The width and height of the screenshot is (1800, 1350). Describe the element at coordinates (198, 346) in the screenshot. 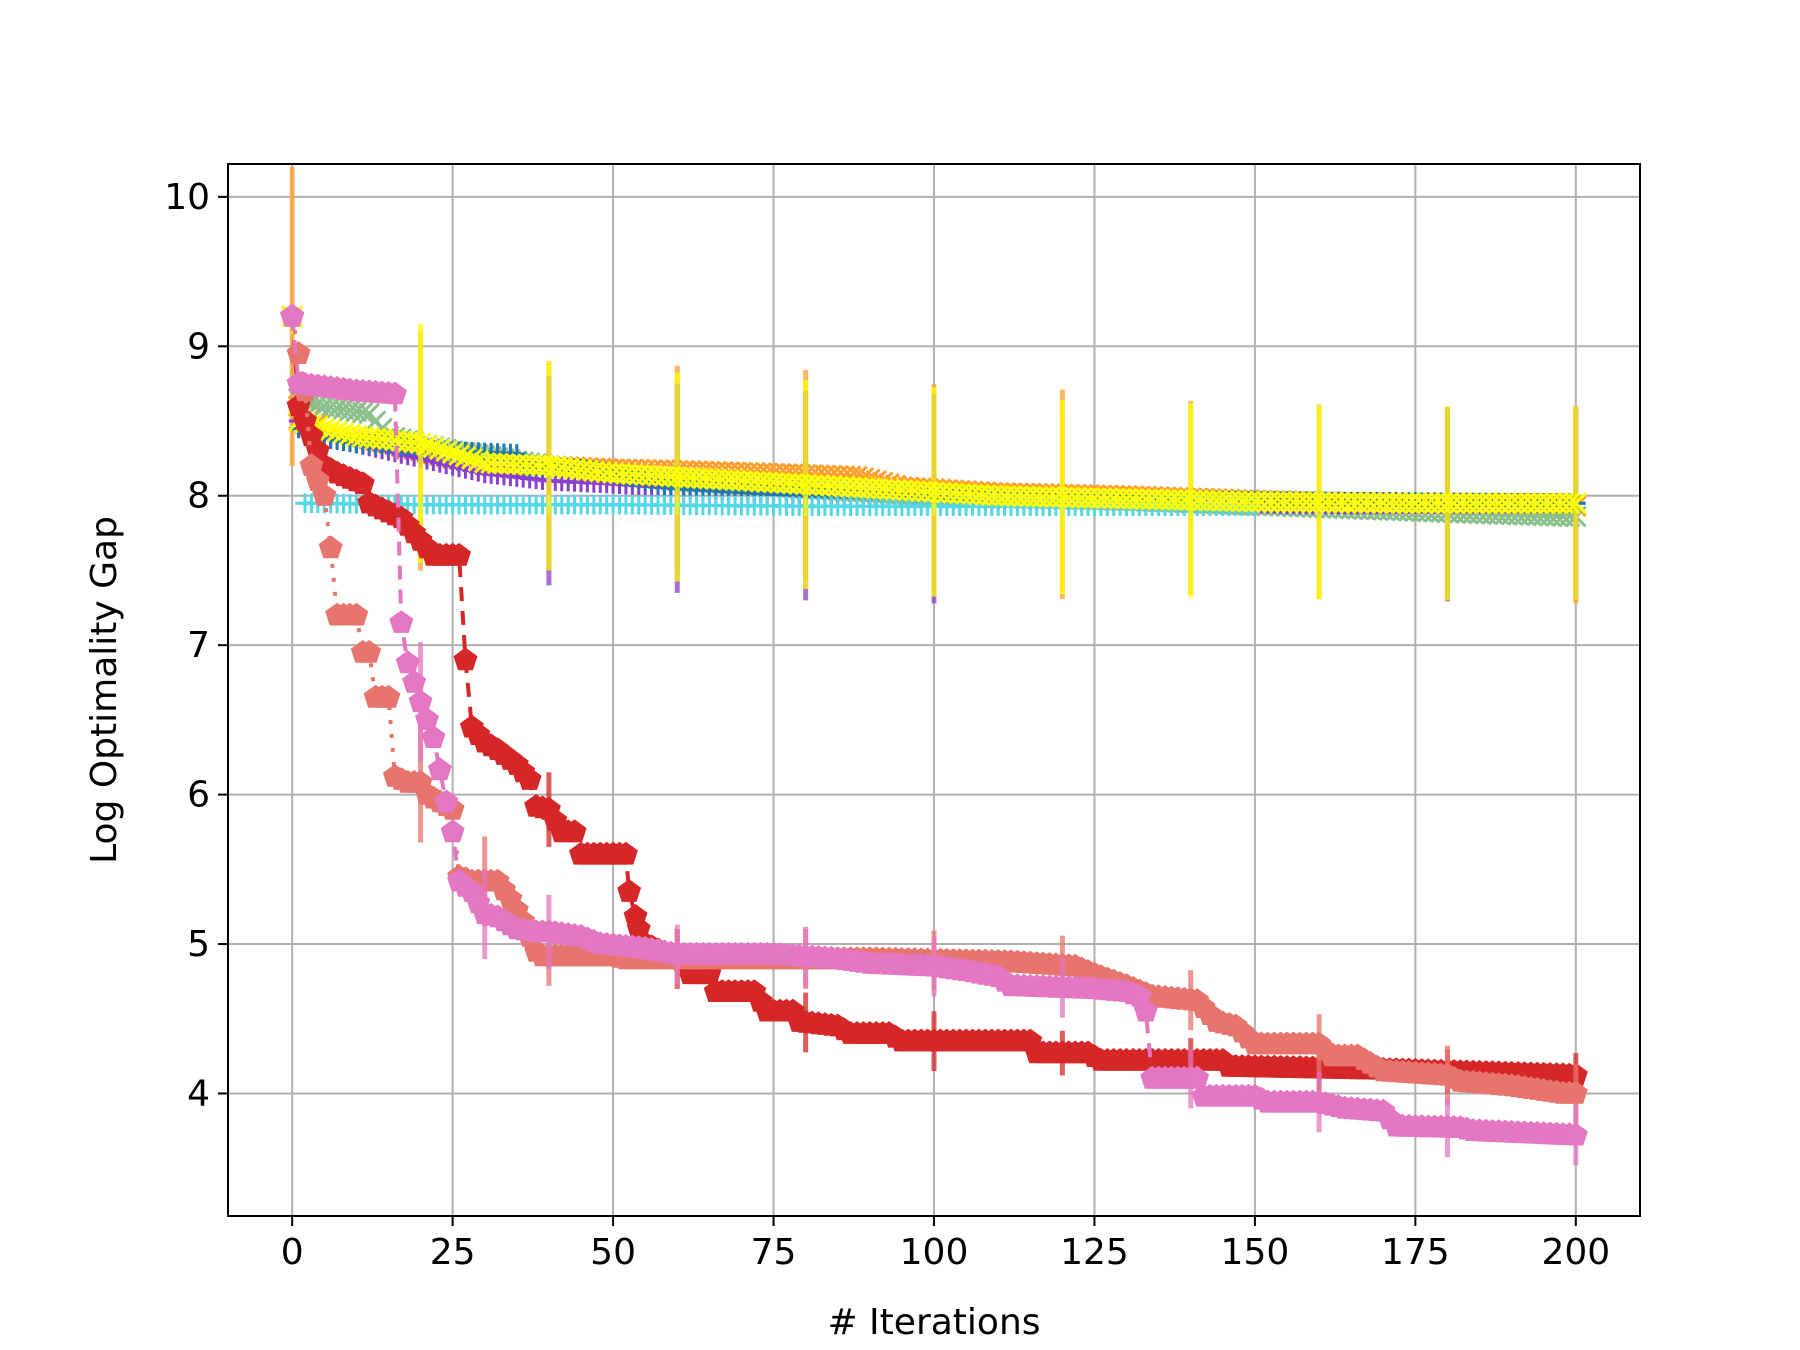

I see `y-tick-label: 9` at that location.